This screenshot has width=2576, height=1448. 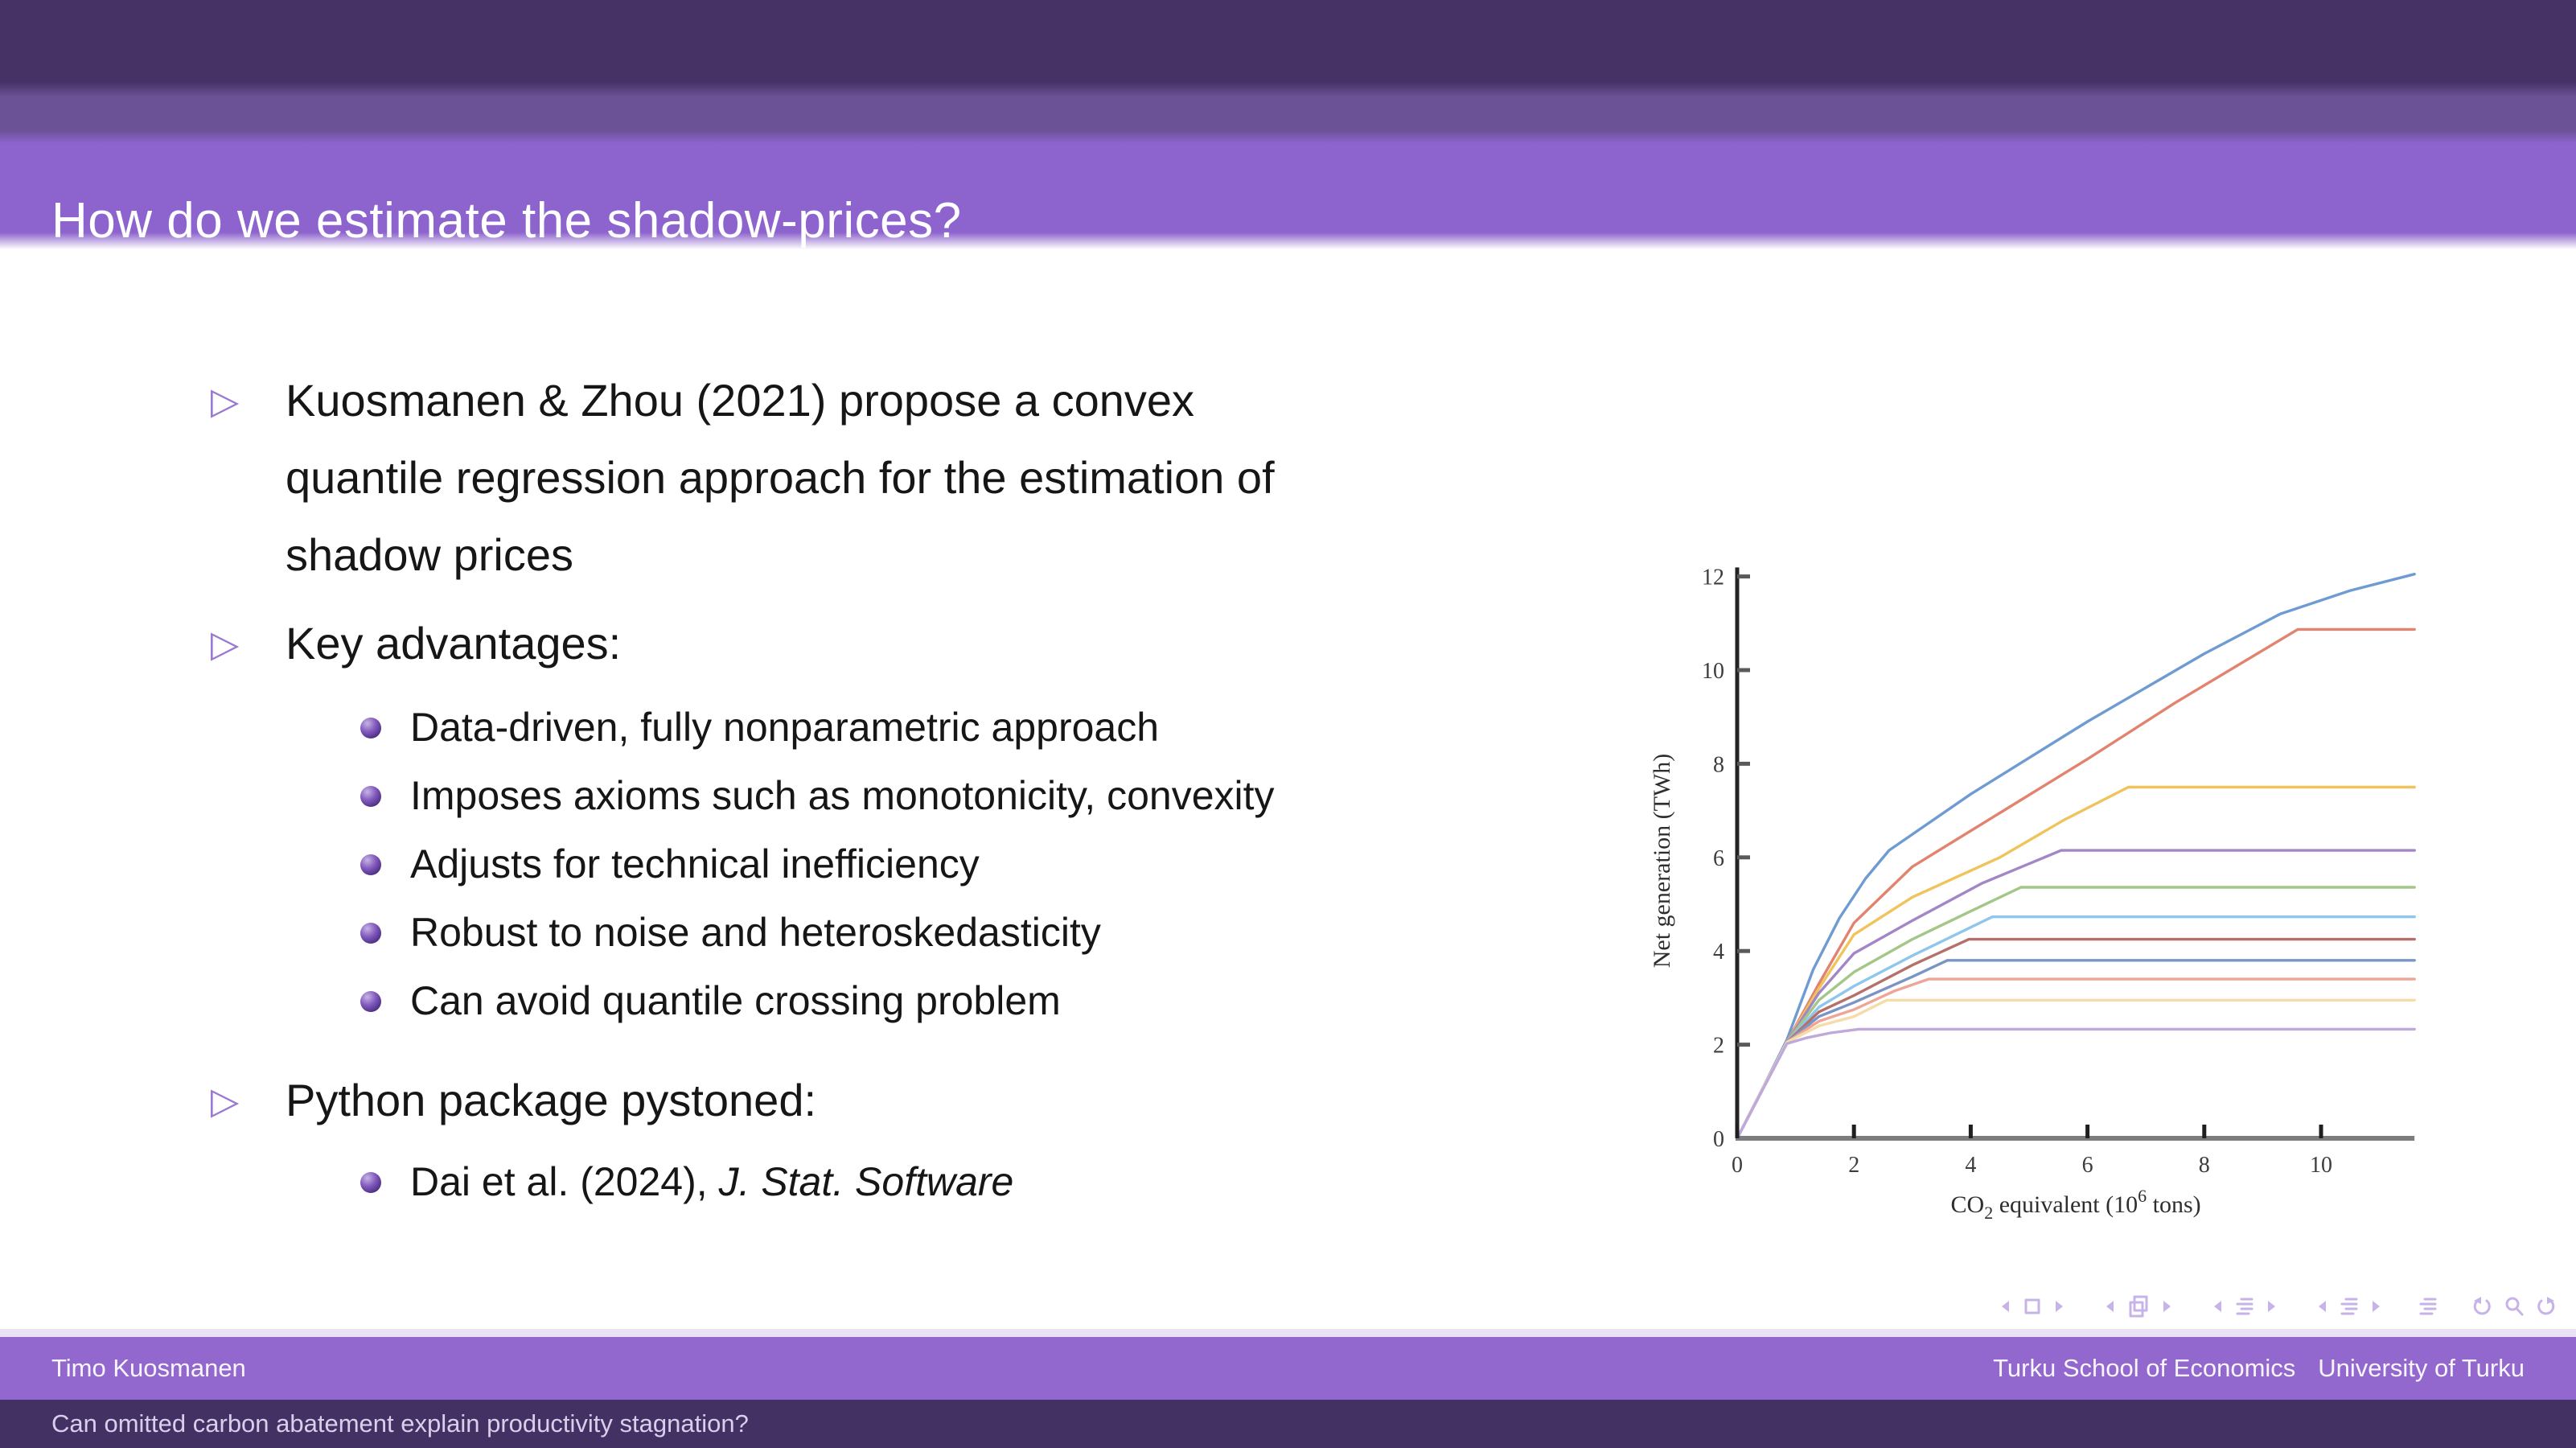 What do you see at coordinates (755, 932) in the screenshot?
I see `sub-bullet-text: Robust to noise and heteroskedasticity` at bounding box center [755, 932].